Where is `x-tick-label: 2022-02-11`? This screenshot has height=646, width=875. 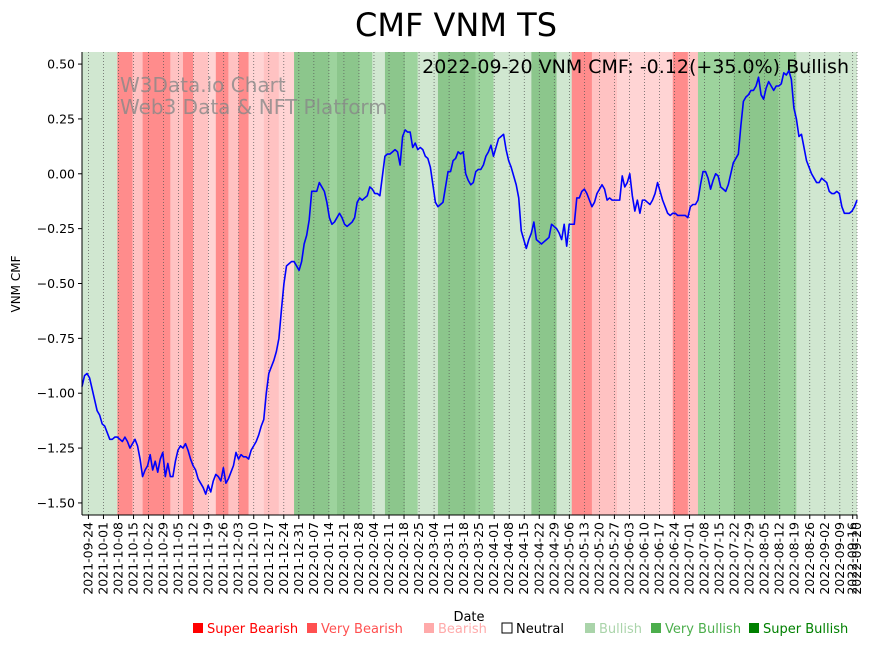 x-tick-label: 2022-02-11 is located at coordinates (388, 558).